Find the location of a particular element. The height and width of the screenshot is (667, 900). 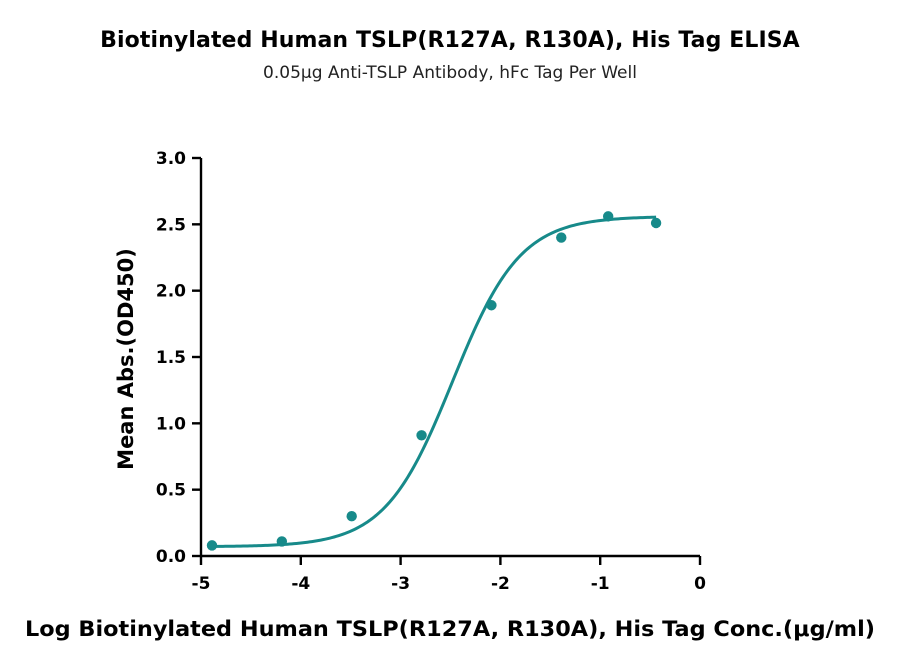

x-ticks-group: -5 -4 -3 -2 -1 0 is located at coordinates (449, 575).